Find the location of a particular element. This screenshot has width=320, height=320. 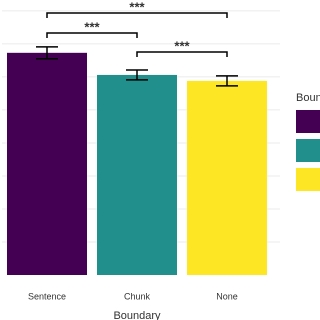

x-axis-title: Boundary is located at coordinates (137, 315).